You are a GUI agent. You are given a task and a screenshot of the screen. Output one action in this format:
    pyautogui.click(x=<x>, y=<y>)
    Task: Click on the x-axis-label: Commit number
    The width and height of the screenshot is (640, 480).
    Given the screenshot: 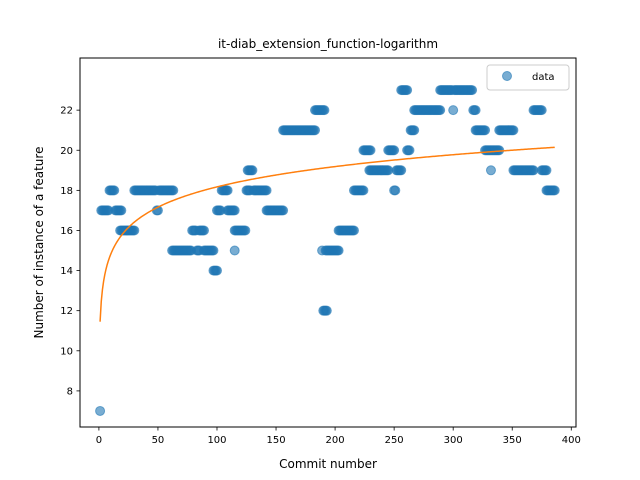 What is the action you would take?
    pyautogui.click(x=328, y=464)
    